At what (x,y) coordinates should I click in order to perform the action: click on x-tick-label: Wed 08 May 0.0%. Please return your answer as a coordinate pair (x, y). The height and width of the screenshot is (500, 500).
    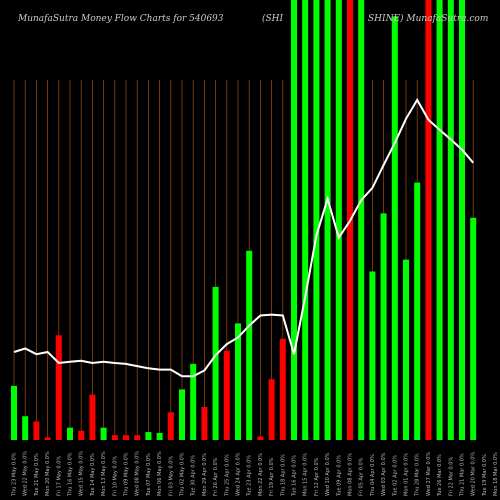
    Looking at the image, I should click on (138, 473).